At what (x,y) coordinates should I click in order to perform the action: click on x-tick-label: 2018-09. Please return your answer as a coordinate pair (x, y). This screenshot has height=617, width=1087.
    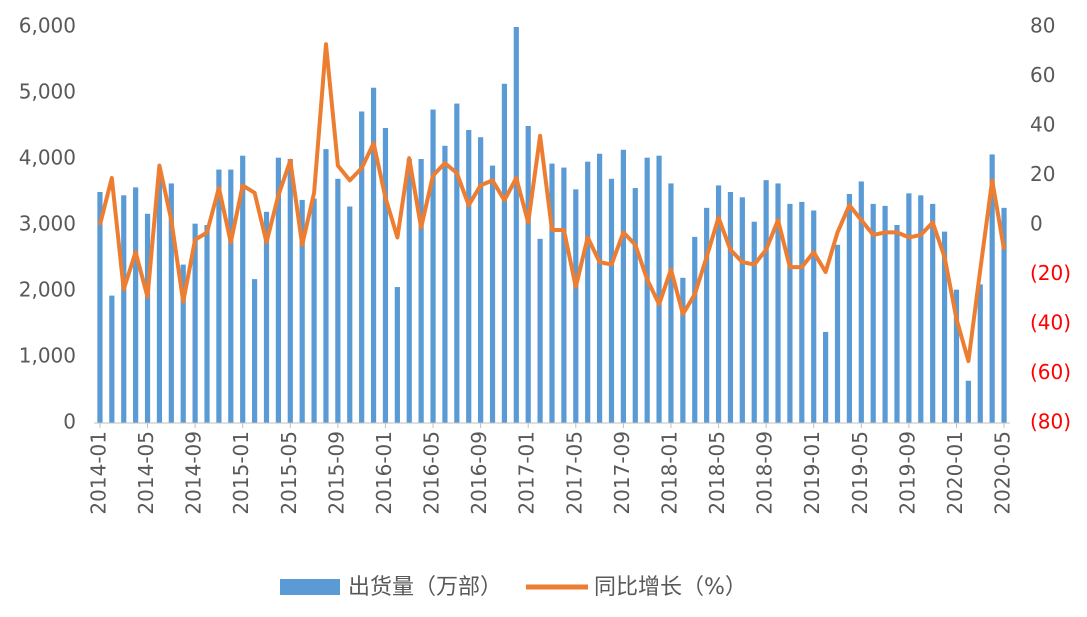
    Looking at the image, I should click on (765, 473).